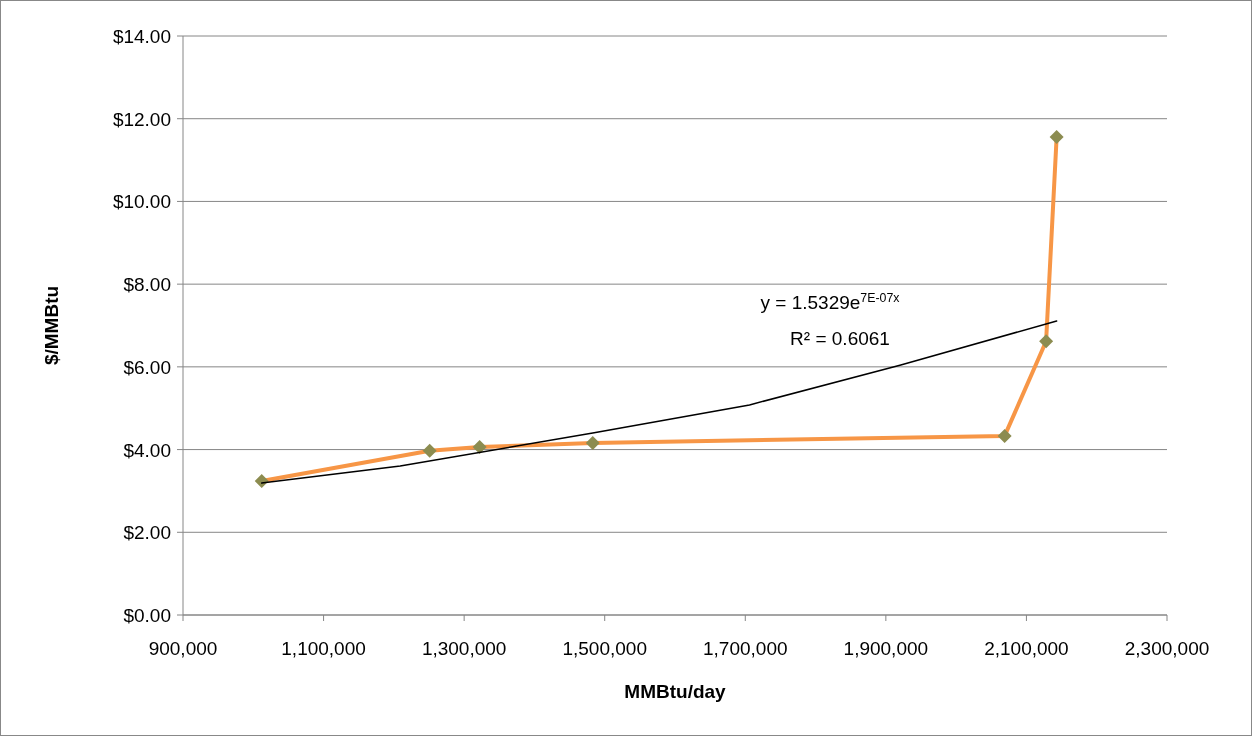 The image size is (1252, 736). Describe the element at coordinates (464, 648) in the screenshot. I see `x-tick-label: 1,300,000` at that location.